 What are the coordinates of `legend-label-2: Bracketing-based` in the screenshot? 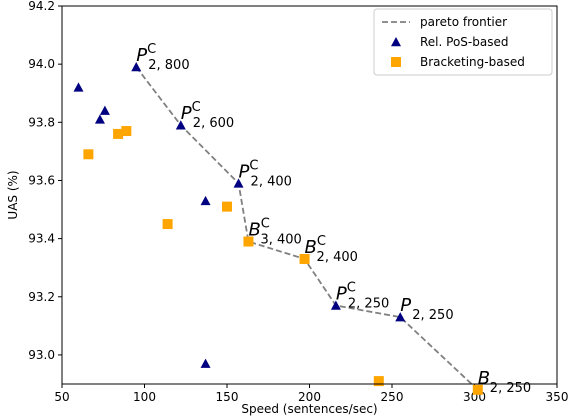 It's located at (472, 62).